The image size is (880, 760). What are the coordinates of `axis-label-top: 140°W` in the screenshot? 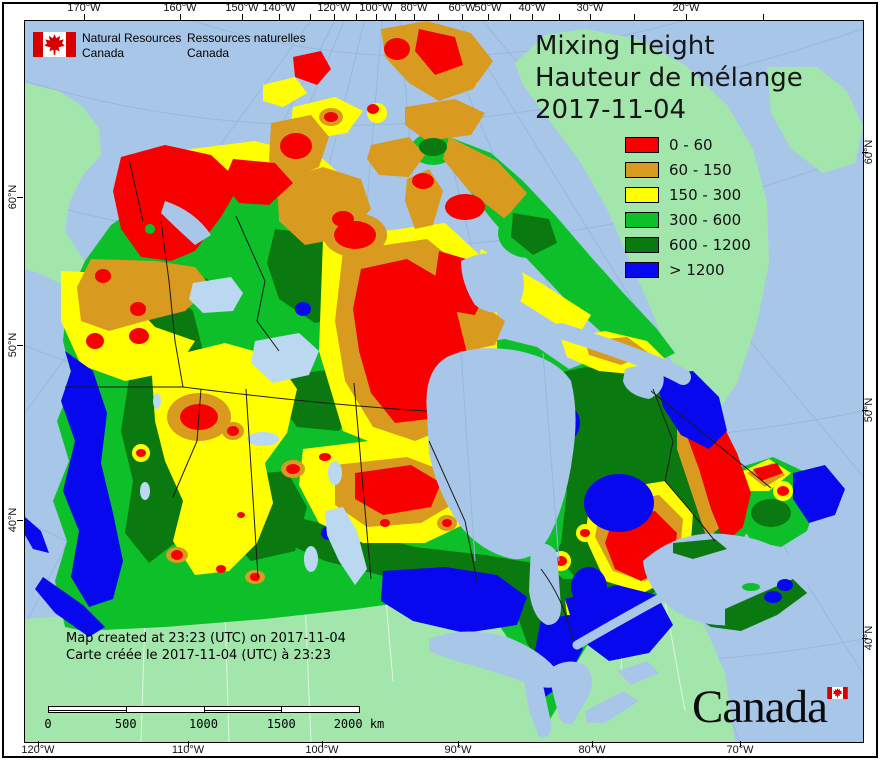 It's located at (279, 8).